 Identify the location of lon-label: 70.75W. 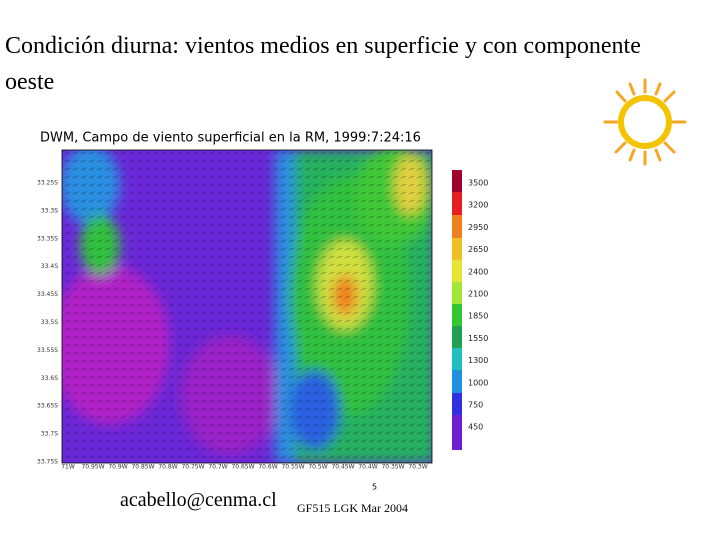
(192, 467).